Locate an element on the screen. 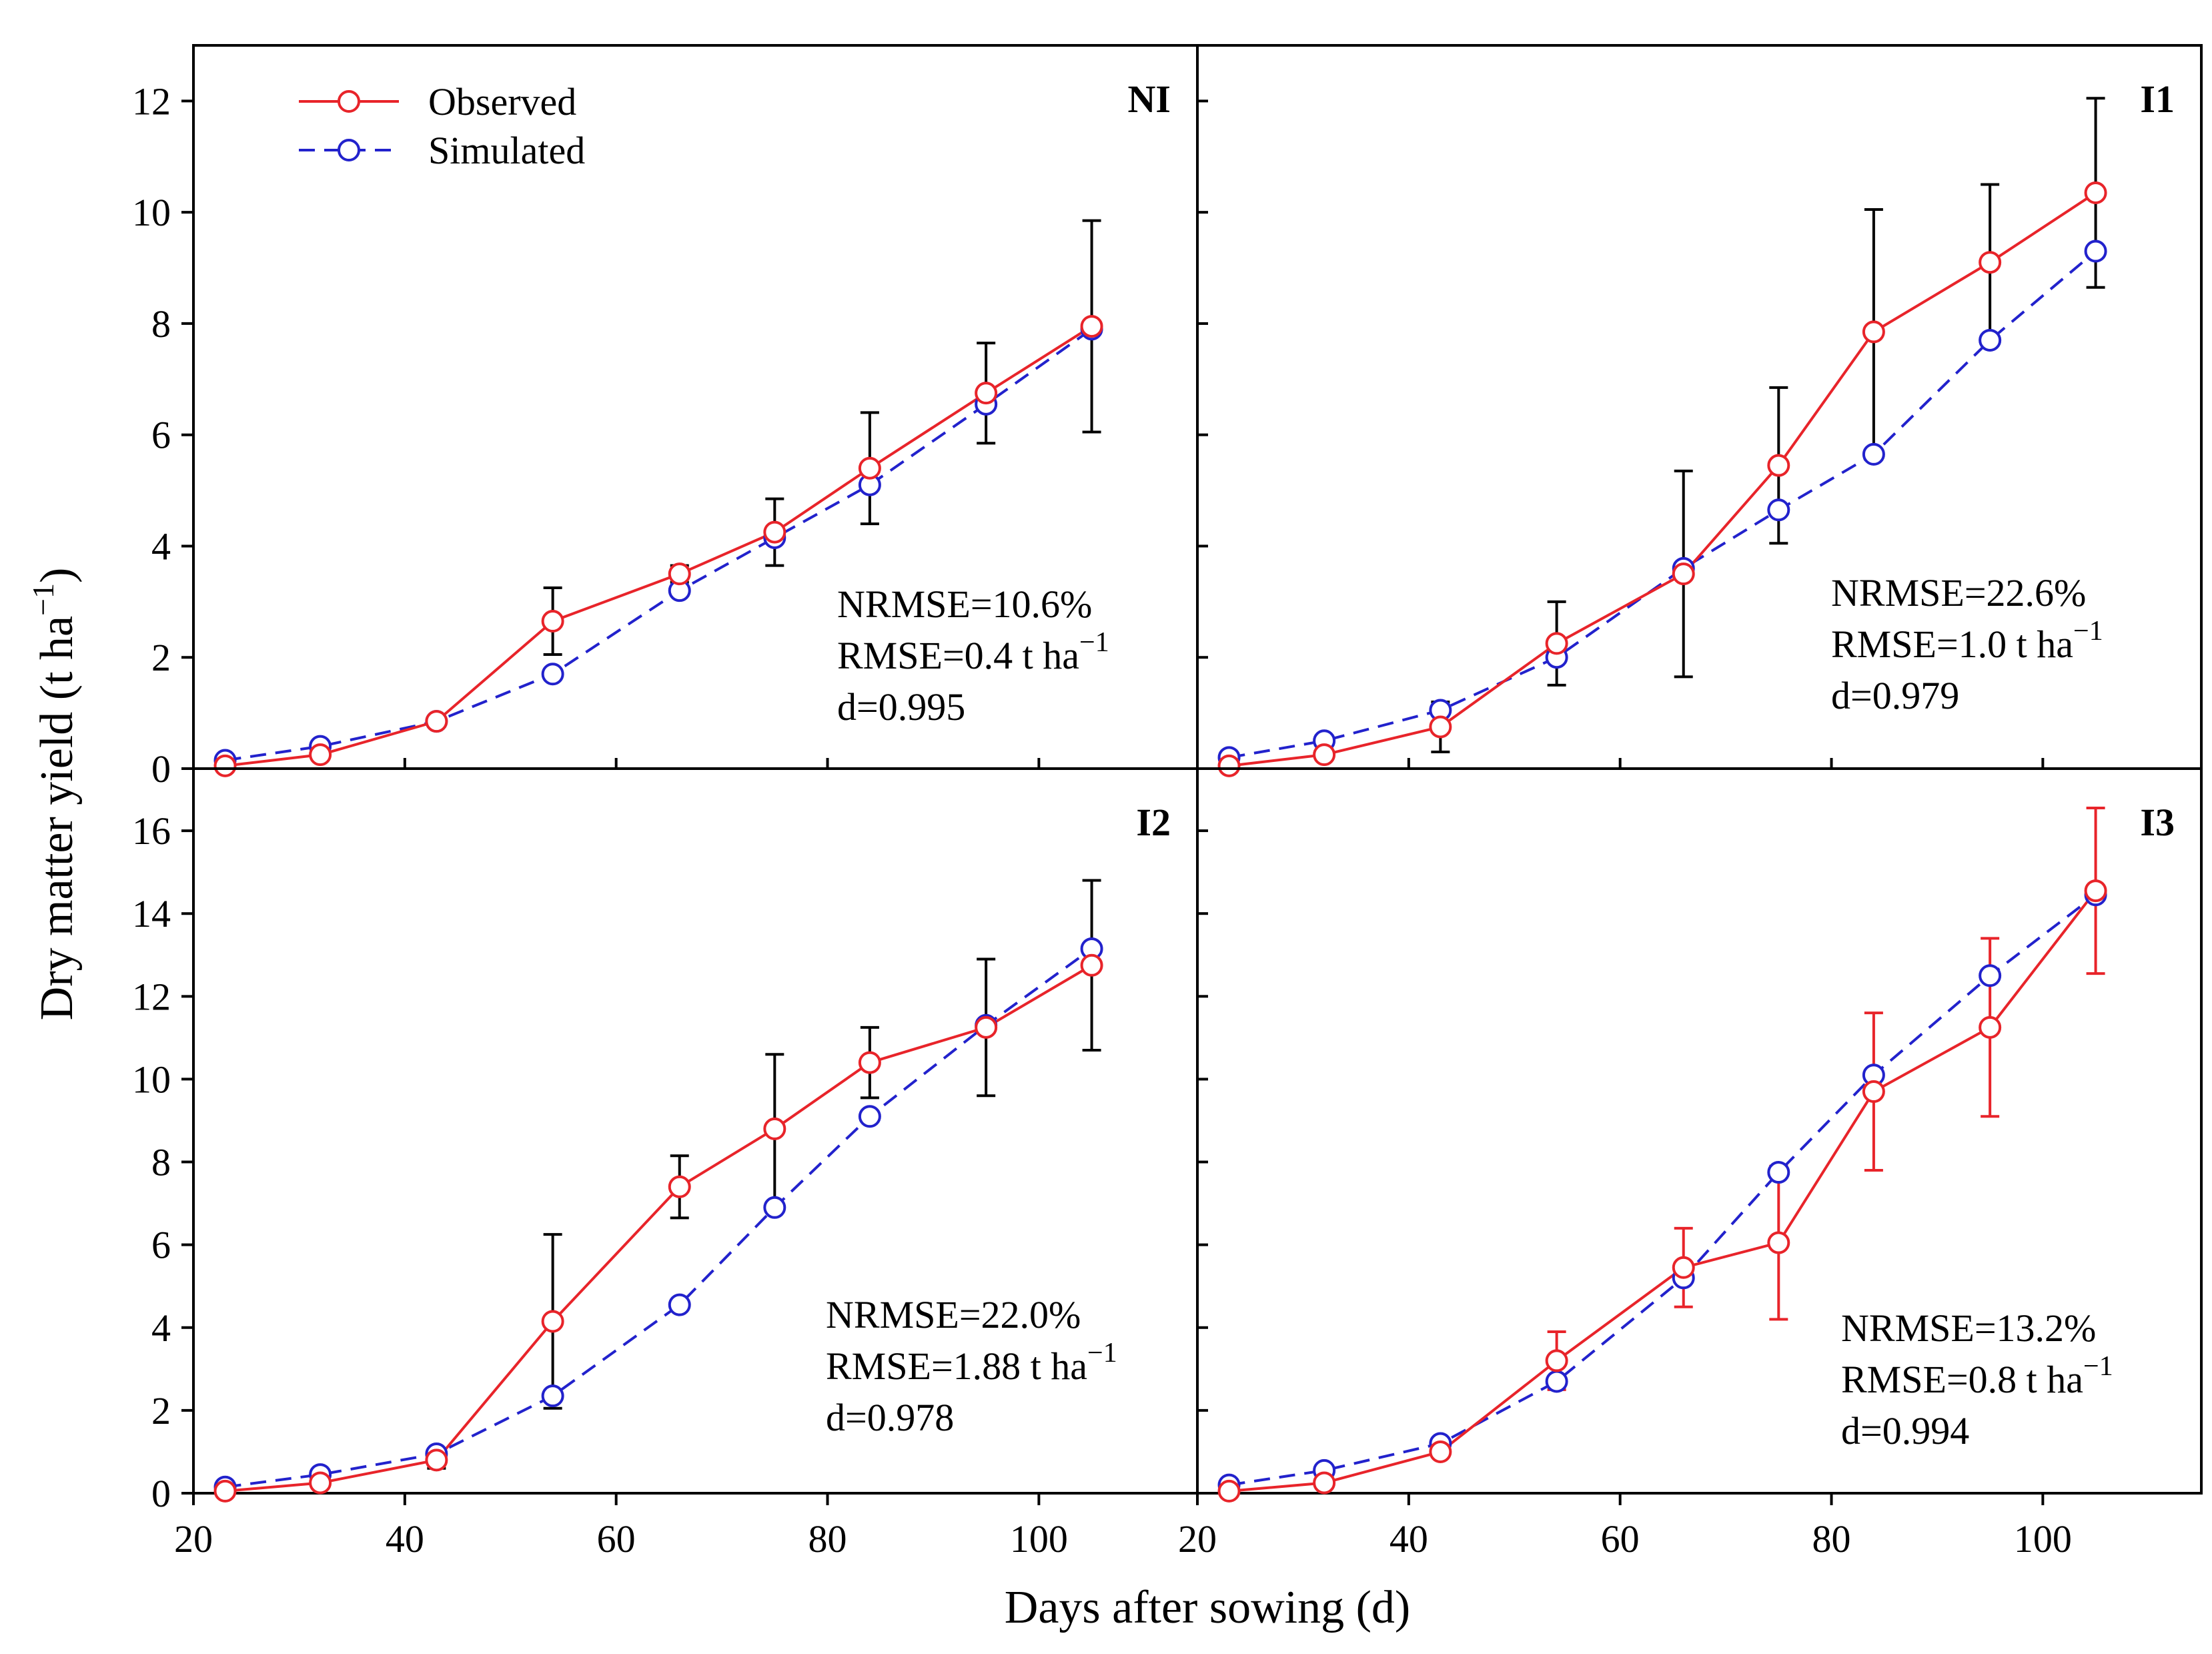  stat-nrmse-i1: NRMSE=22.6% is located at coordinates (1958, 592).